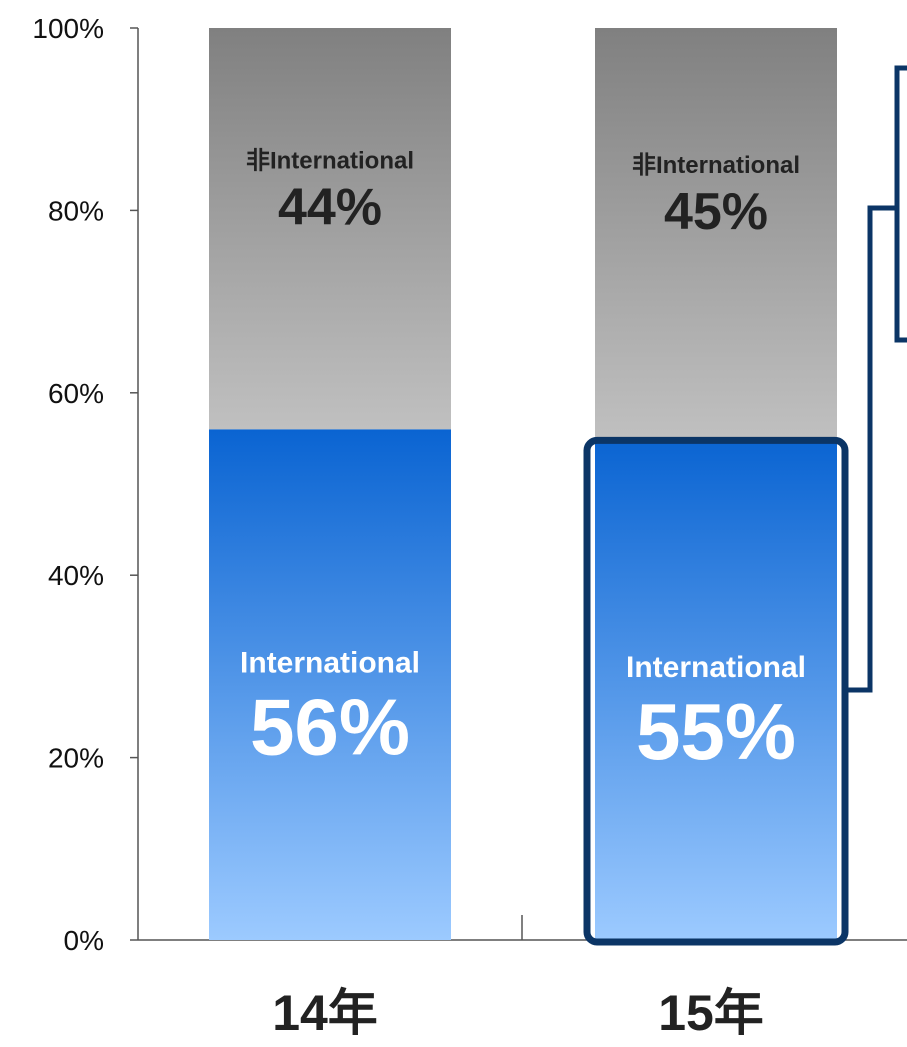  I want to click on callout-bracket, so click(872, 449).